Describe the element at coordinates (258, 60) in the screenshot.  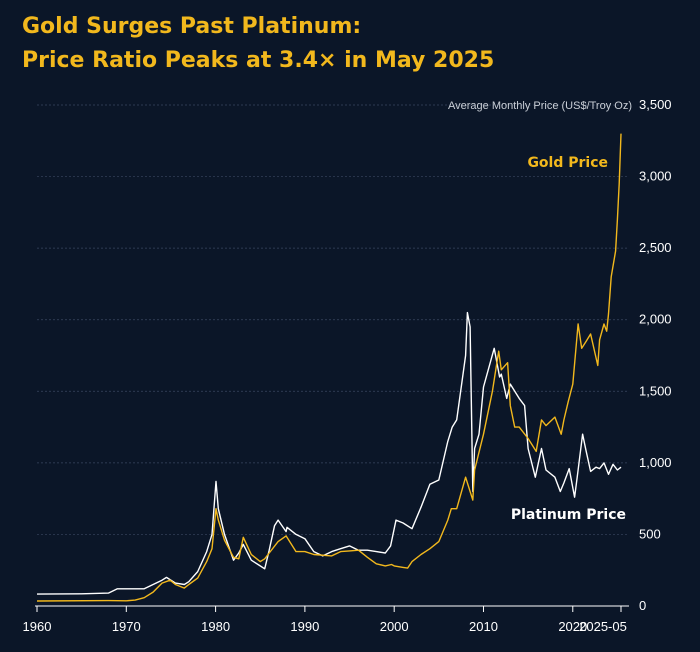
I see `chart-title-line-2: Price Ratio Peaks at 3.4× in May 2025` at that location.